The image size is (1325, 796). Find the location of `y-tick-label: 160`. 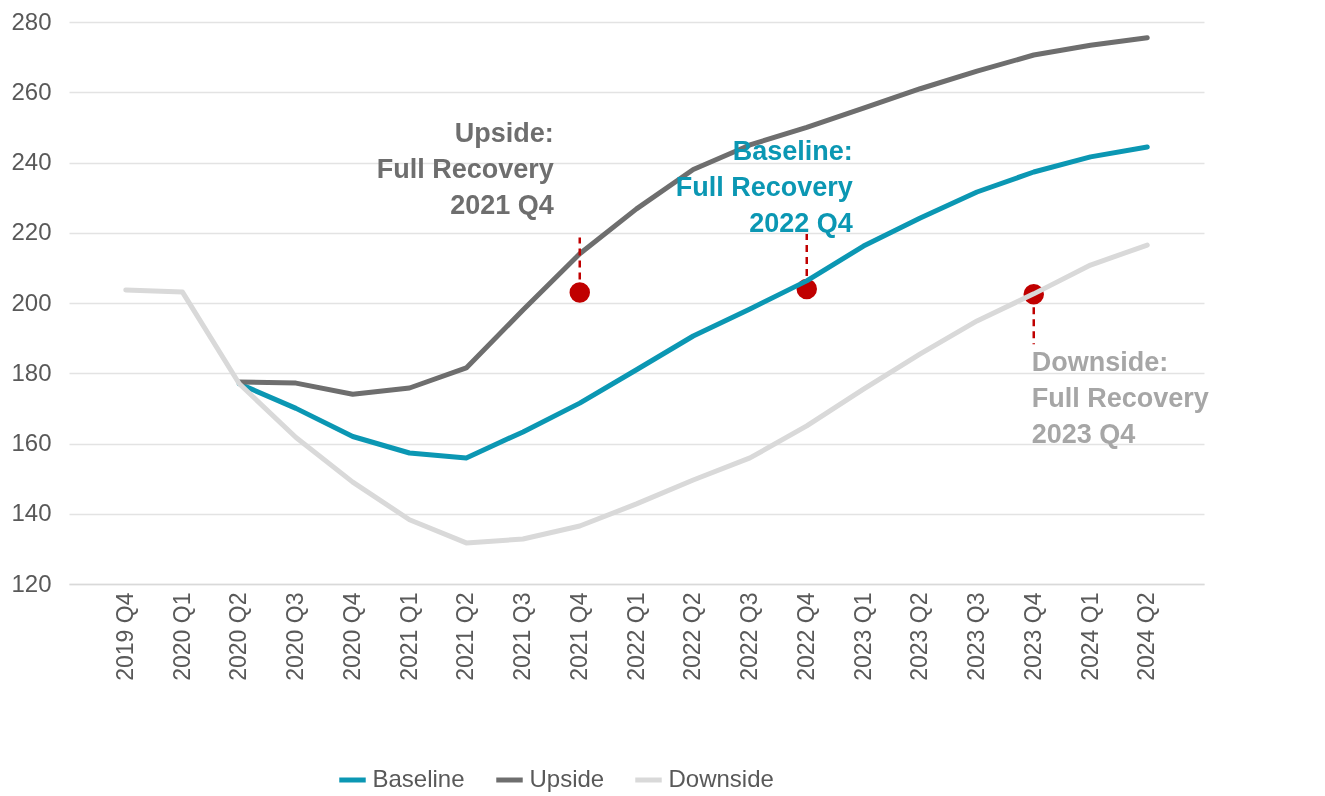

y-tick-label: 160 is located at coordinates (31, 442).